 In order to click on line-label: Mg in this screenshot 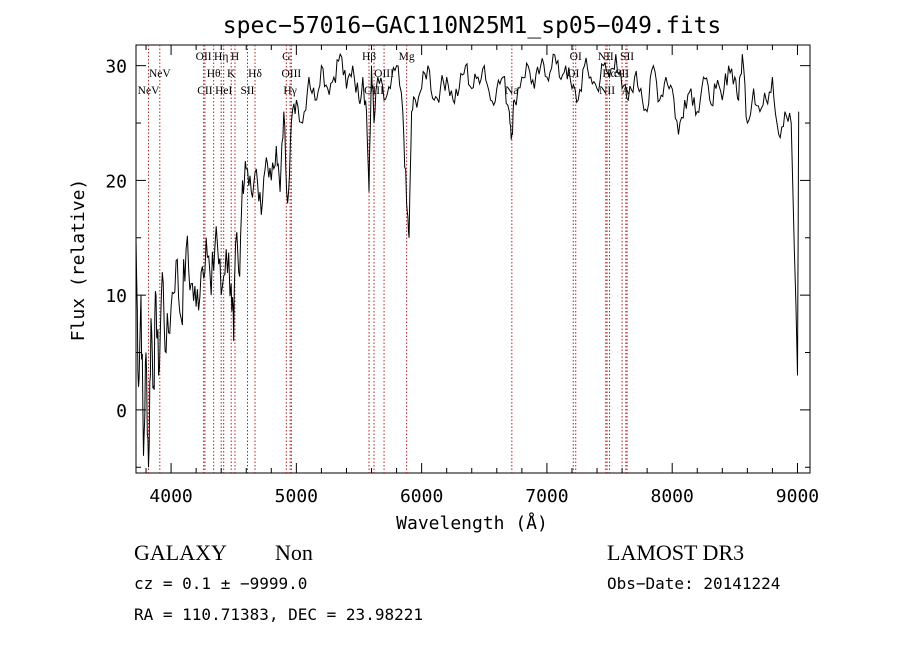, I will do `click(407, 57)`.